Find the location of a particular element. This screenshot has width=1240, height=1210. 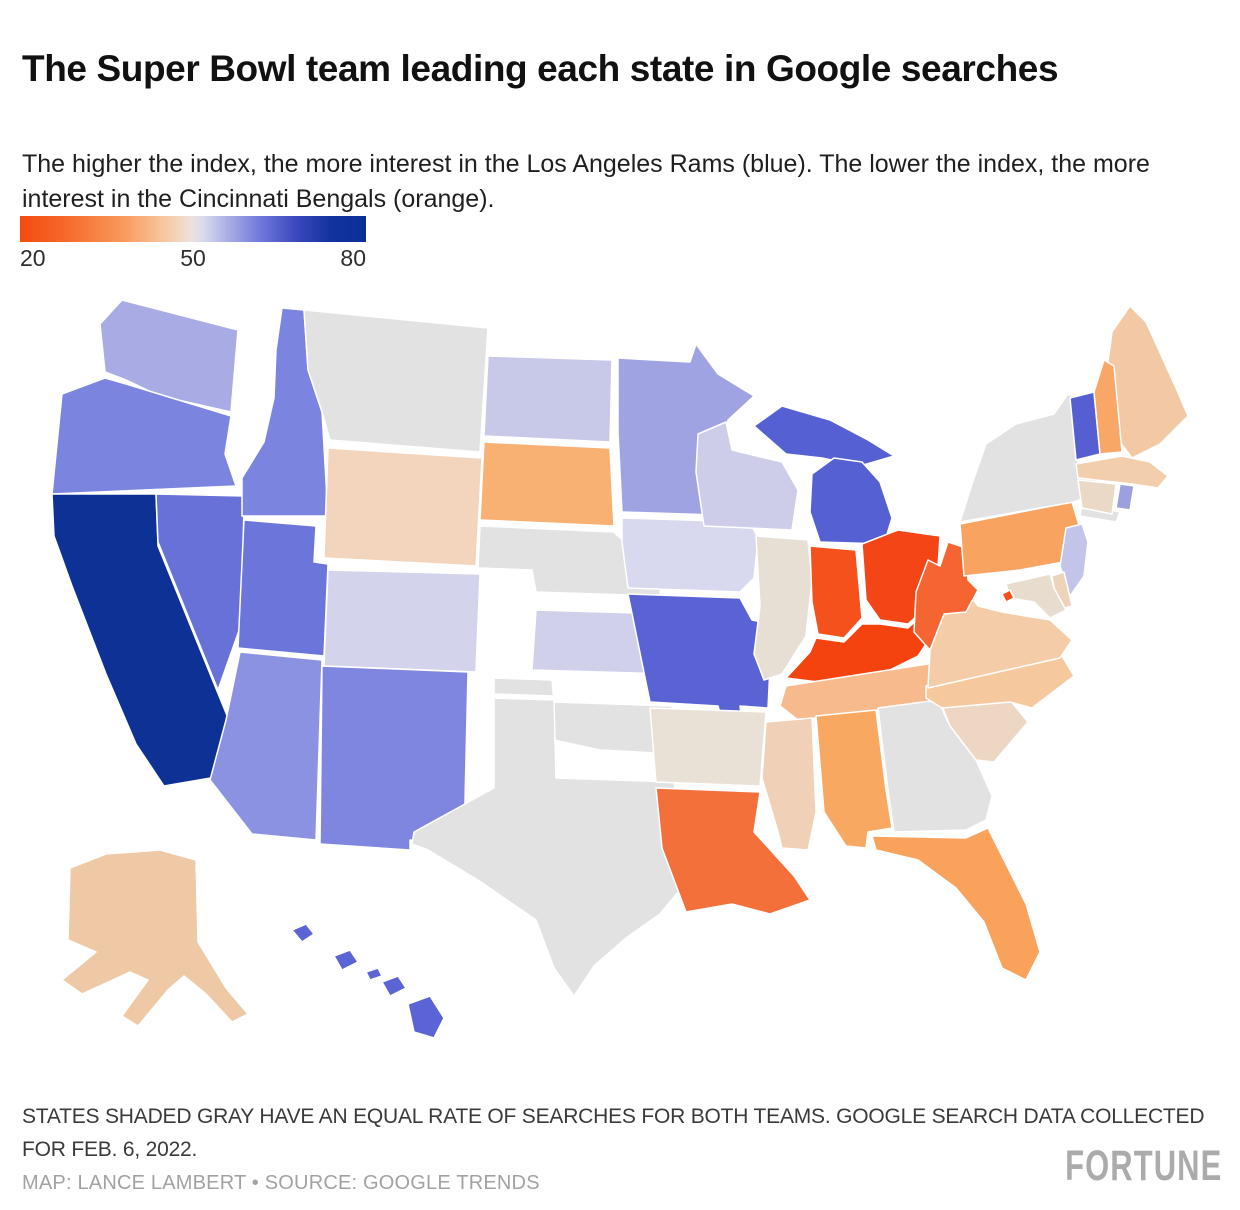

state-nh: New Hampshire — Cincinnati Bengals is located at coordinates (1108, 407).